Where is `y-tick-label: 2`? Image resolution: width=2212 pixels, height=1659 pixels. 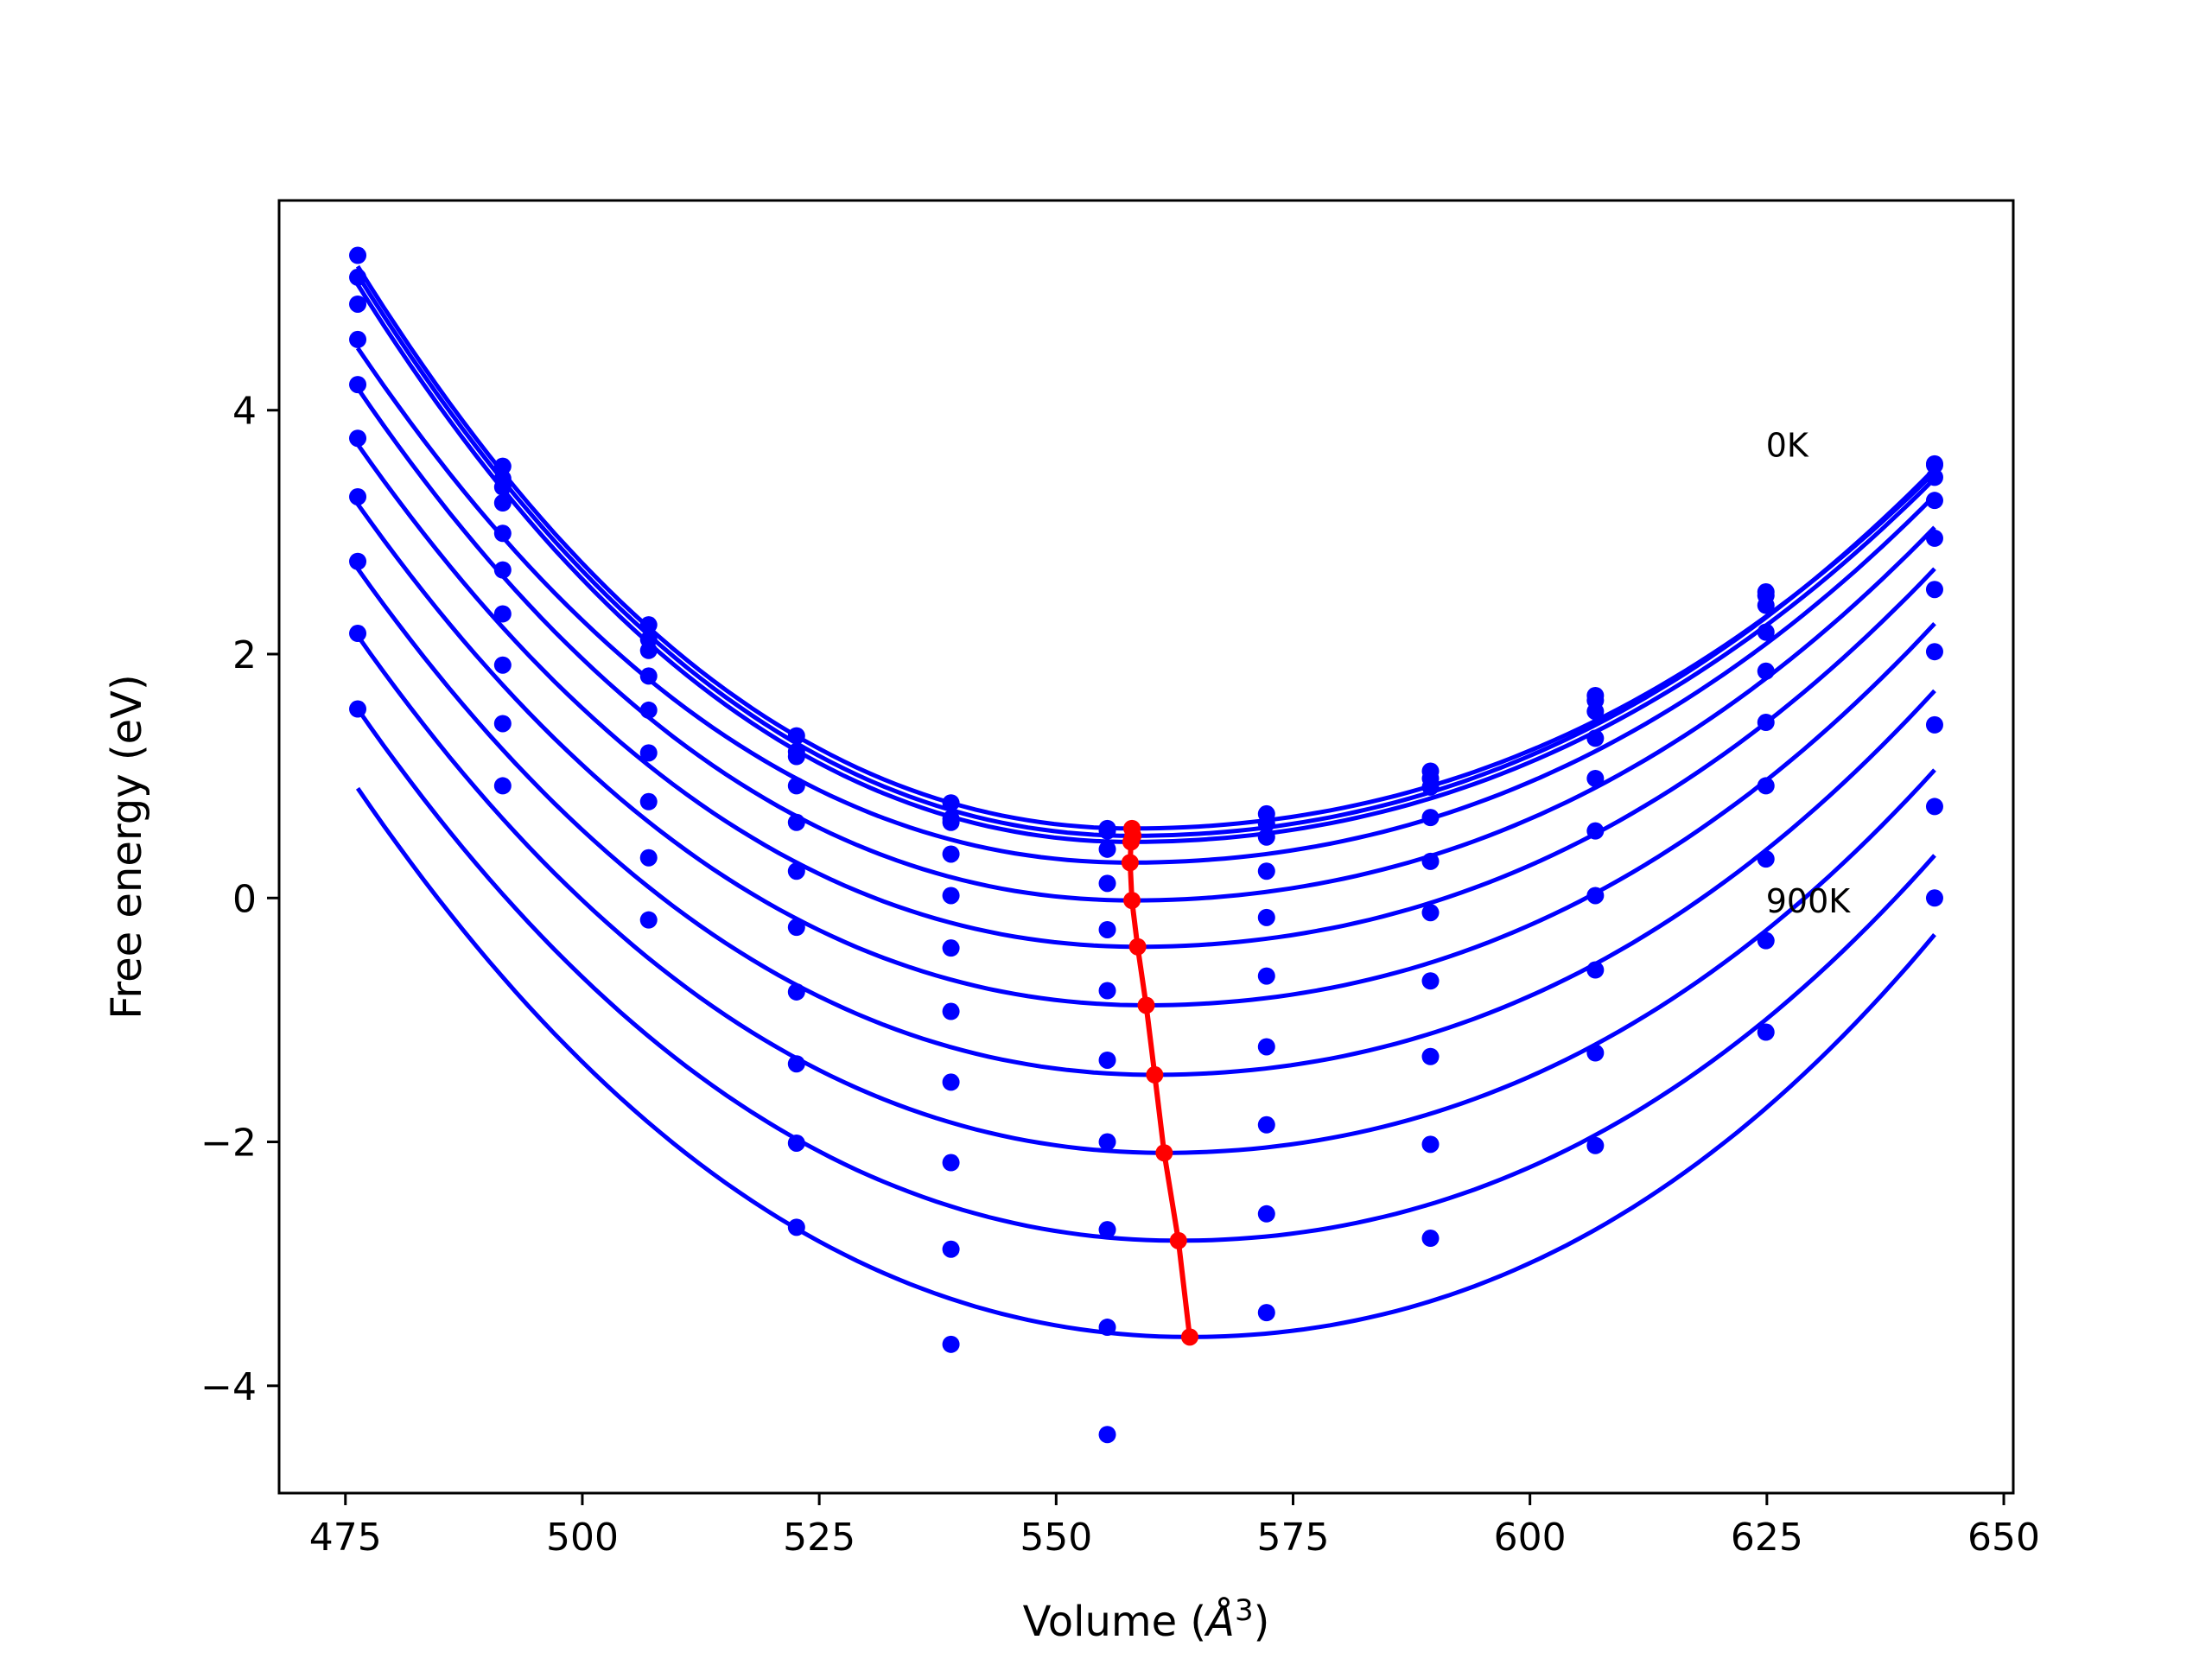 y-tick-label: 2 is located at coordinates (244, 655).